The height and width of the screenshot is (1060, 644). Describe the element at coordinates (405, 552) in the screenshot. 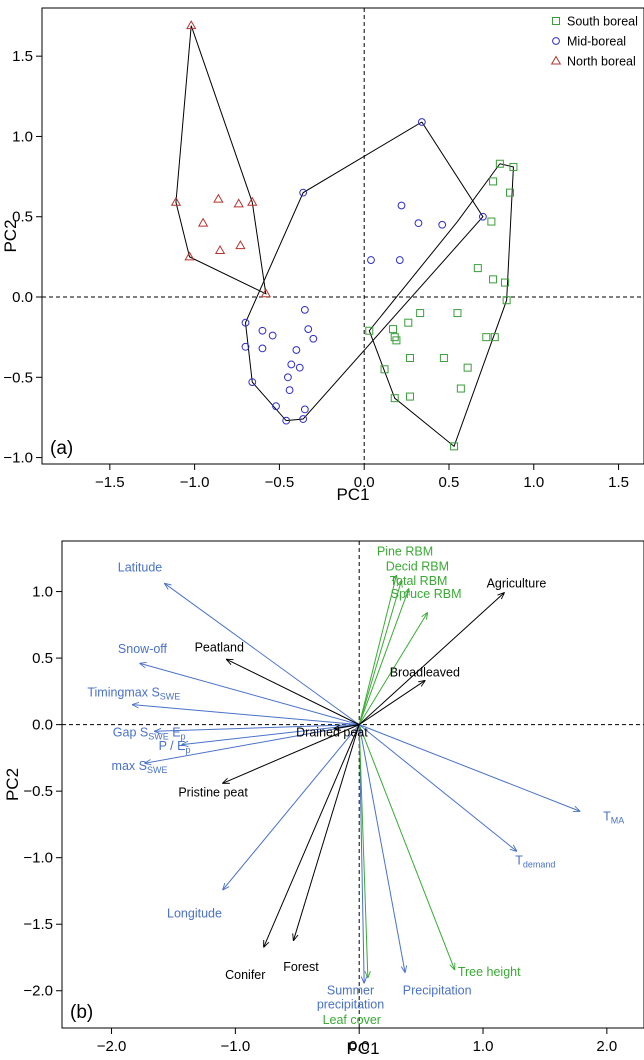

I see `vector-label: Pine RBM` at that location.